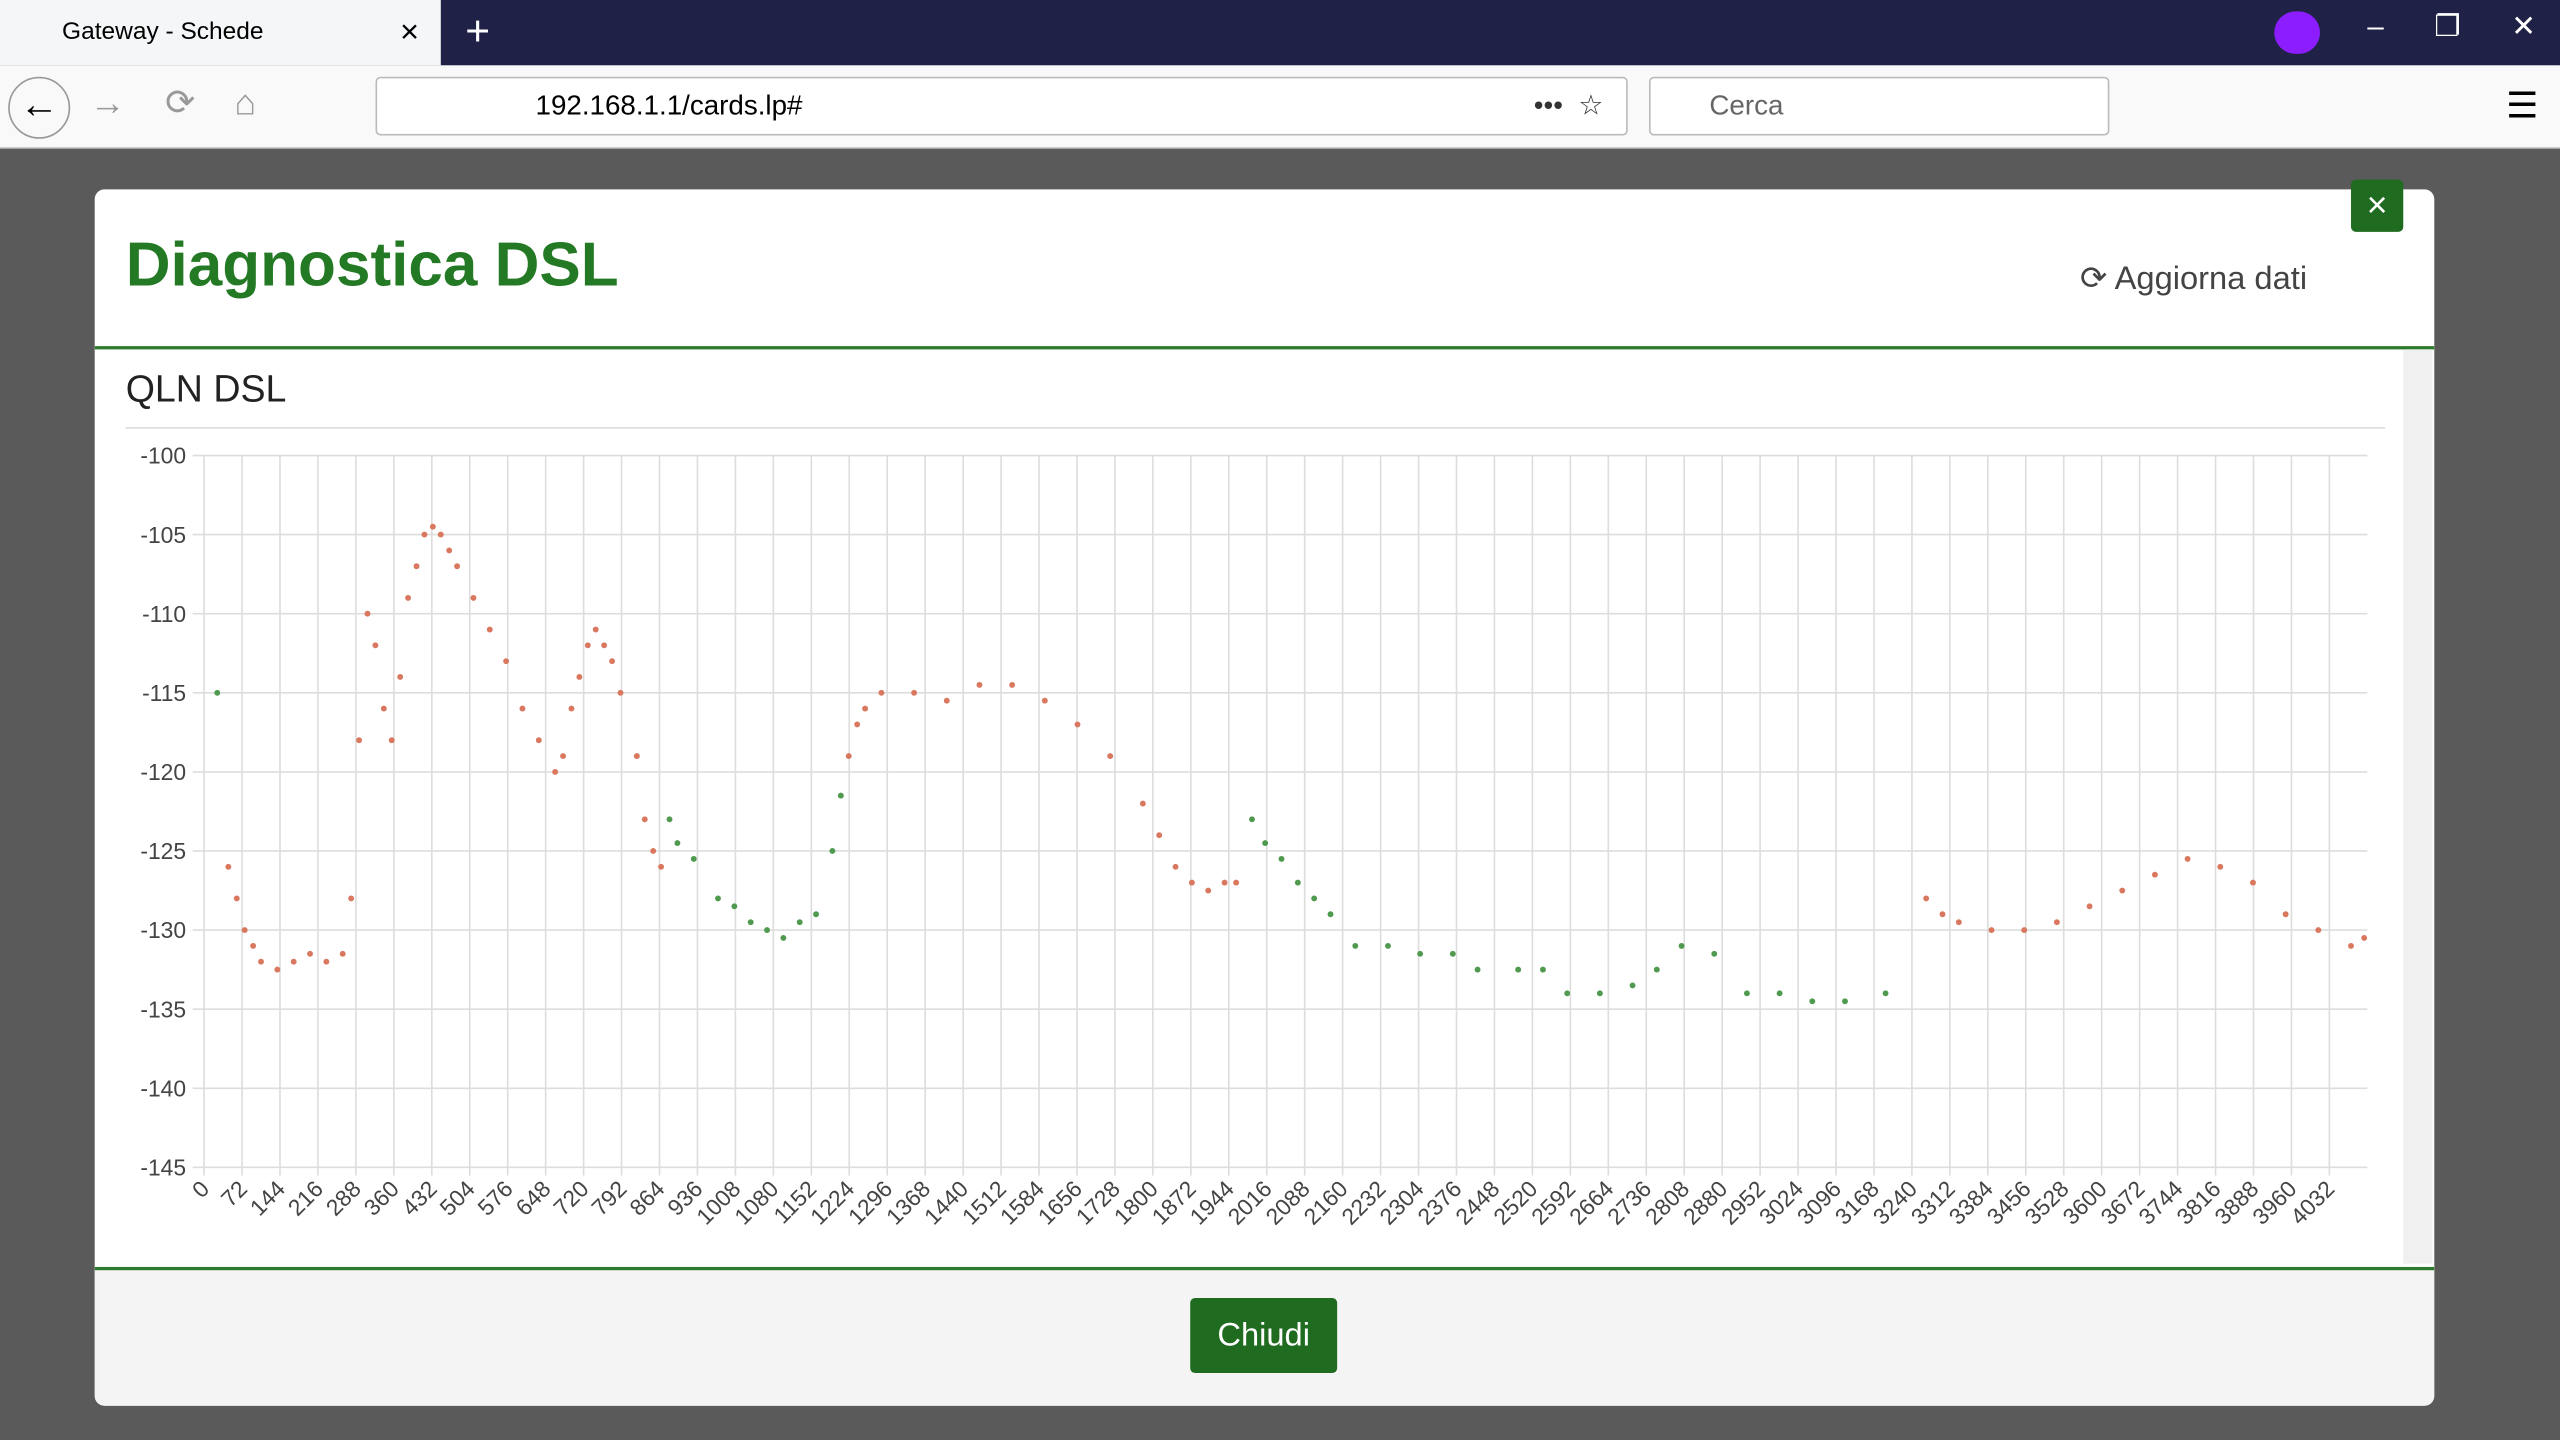  I want to click on x-tick-label: 288, so click(343, 1197).